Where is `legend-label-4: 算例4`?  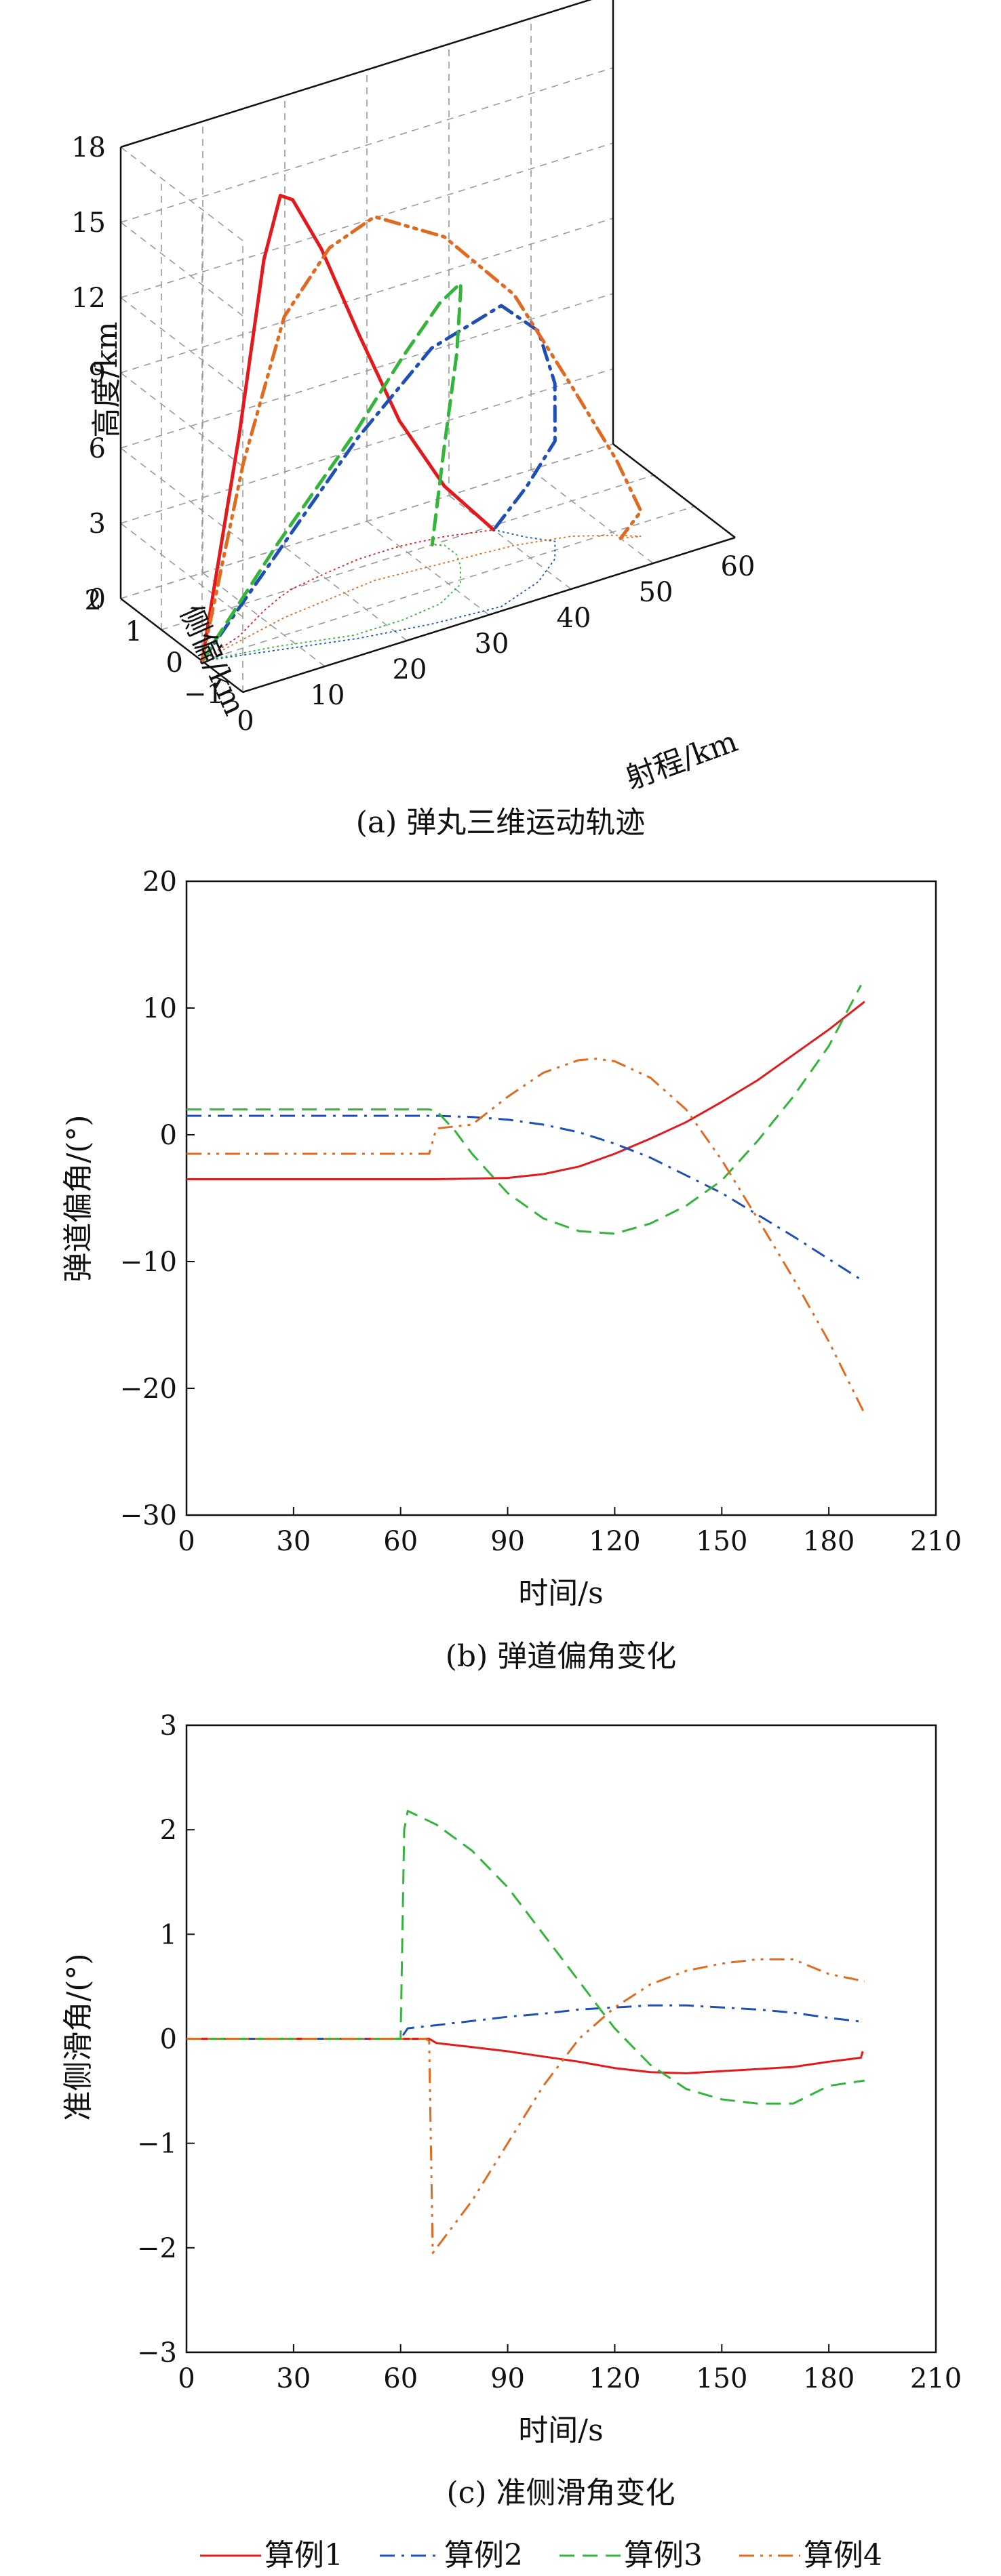 legend-label-4: 算例4 is located at coordinates (843, 2555).